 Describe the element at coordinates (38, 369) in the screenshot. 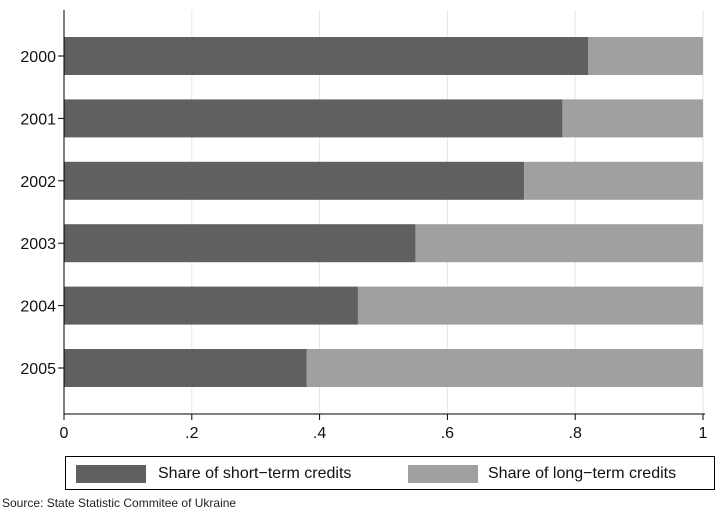

I see `y-tick-label: 2005` at that location.